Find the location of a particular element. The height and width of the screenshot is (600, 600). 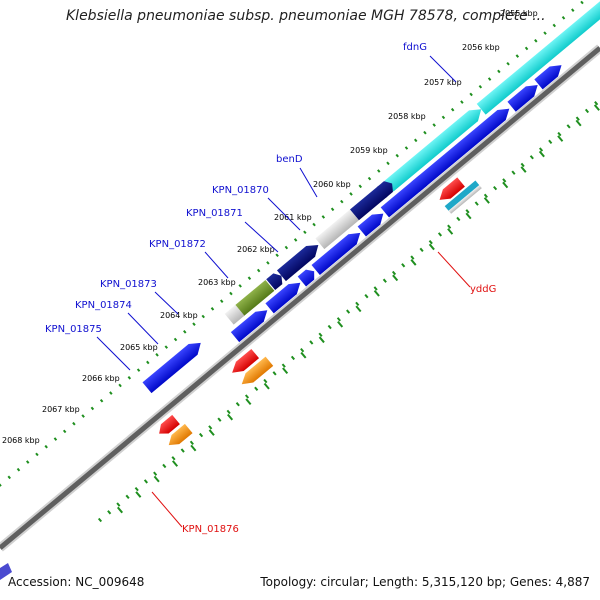

gene-yddG is located at coordinates (462, 195).